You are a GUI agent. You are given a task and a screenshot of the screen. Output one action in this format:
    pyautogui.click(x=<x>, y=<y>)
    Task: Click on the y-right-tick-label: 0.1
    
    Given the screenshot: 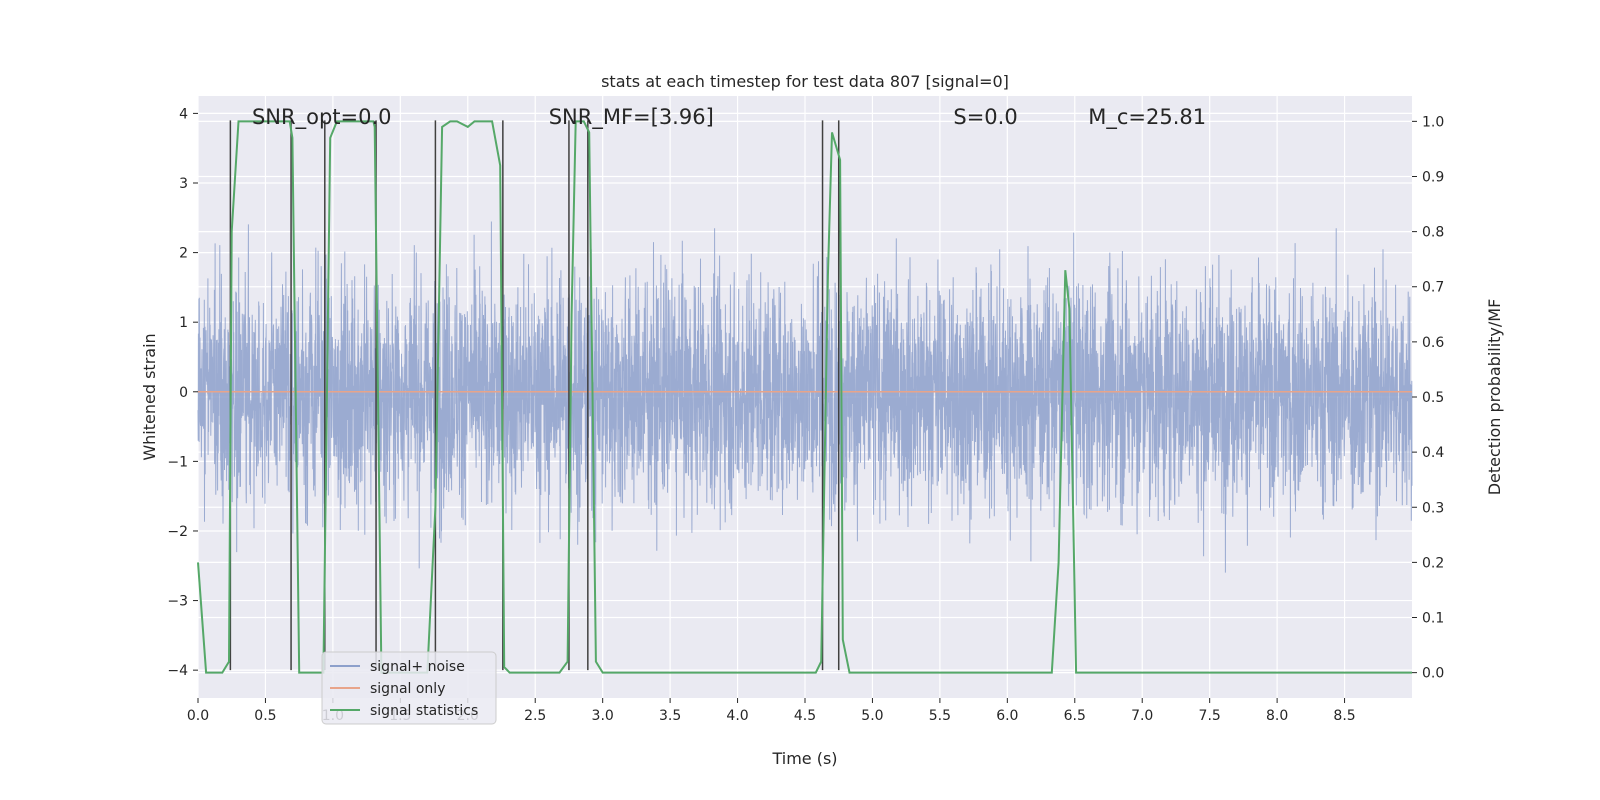 What is the action you would take?
    pyautogui.click(x=1433, y=619)
    